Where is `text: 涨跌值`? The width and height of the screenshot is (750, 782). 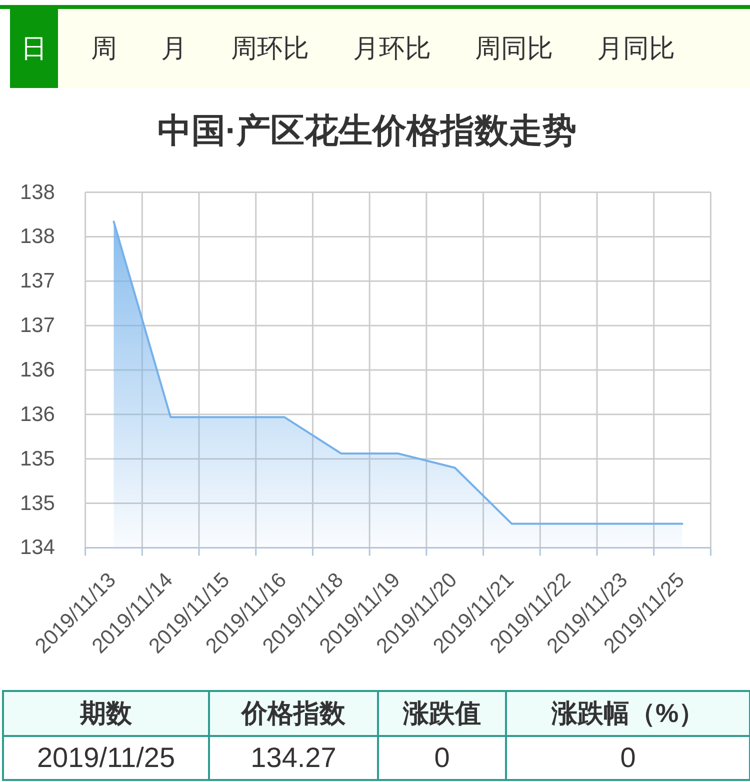 text: 涨跌值 is located at coordinates (442, 713).